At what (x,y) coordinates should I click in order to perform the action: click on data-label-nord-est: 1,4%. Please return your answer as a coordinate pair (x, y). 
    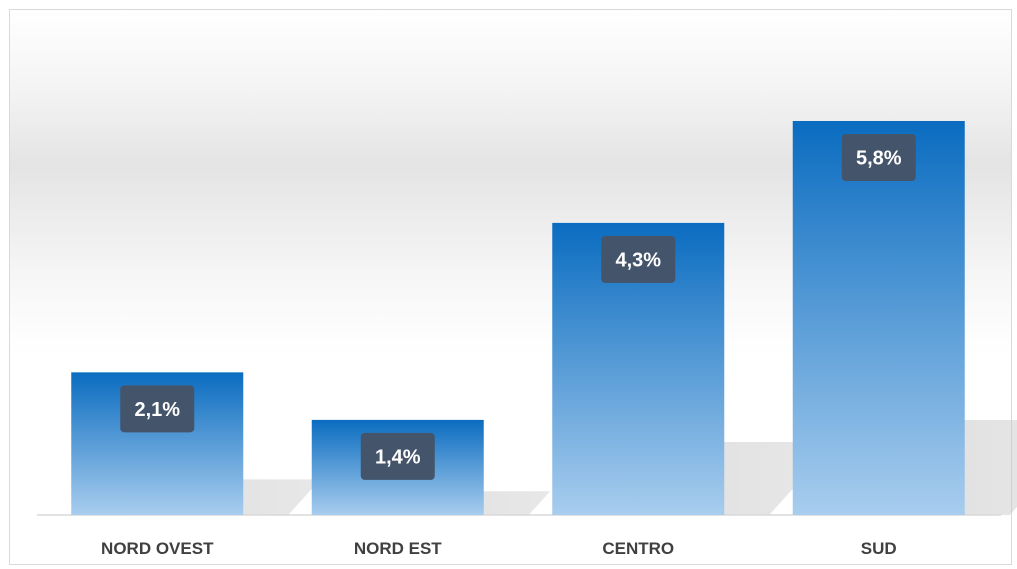
    Looking at the image, I should click on (398, 457).